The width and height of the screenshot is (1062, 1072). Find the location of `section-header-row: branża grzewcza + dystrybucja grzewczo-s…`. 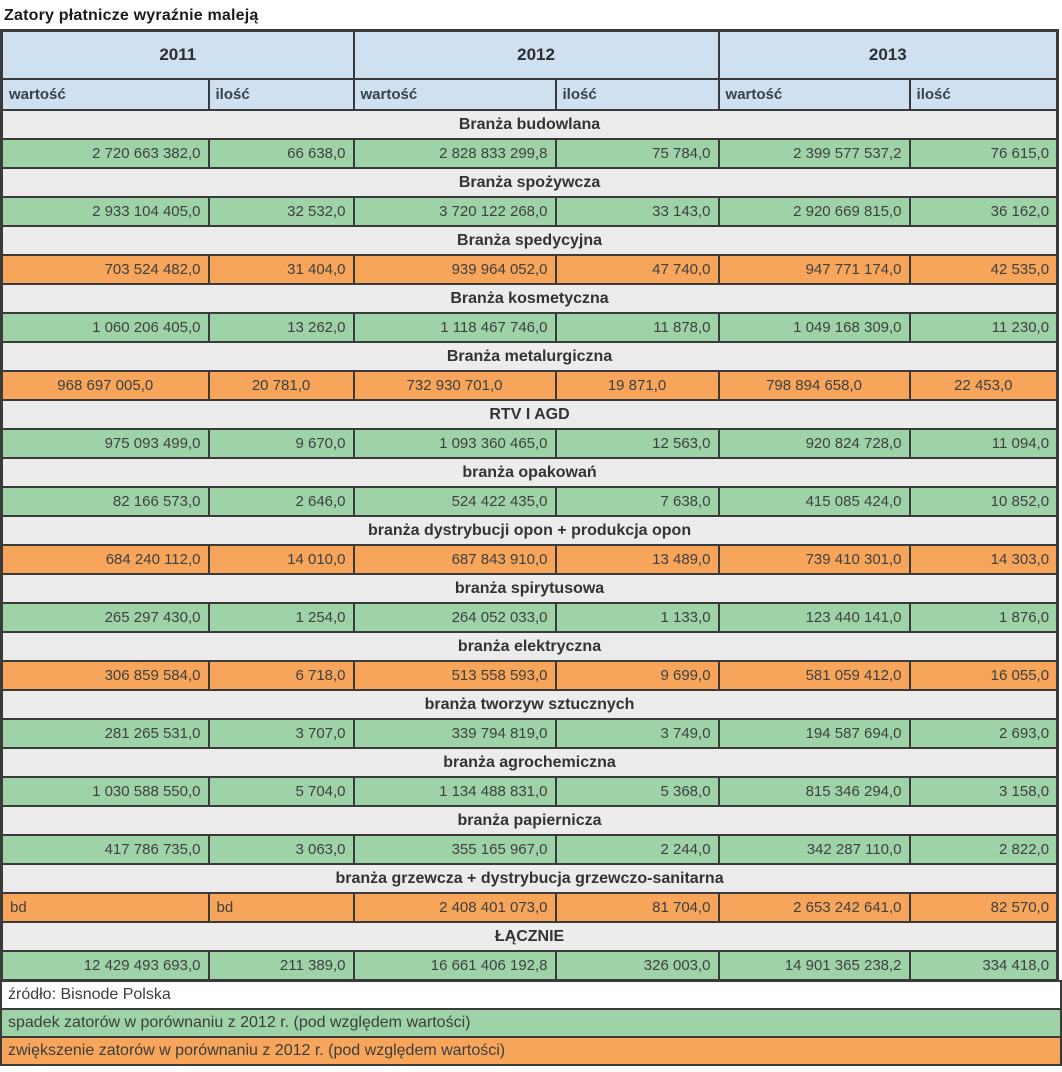

section-header-row: branża grzewcza + dystrybucja grzewczo-s… is located at coordinates (529, 878).